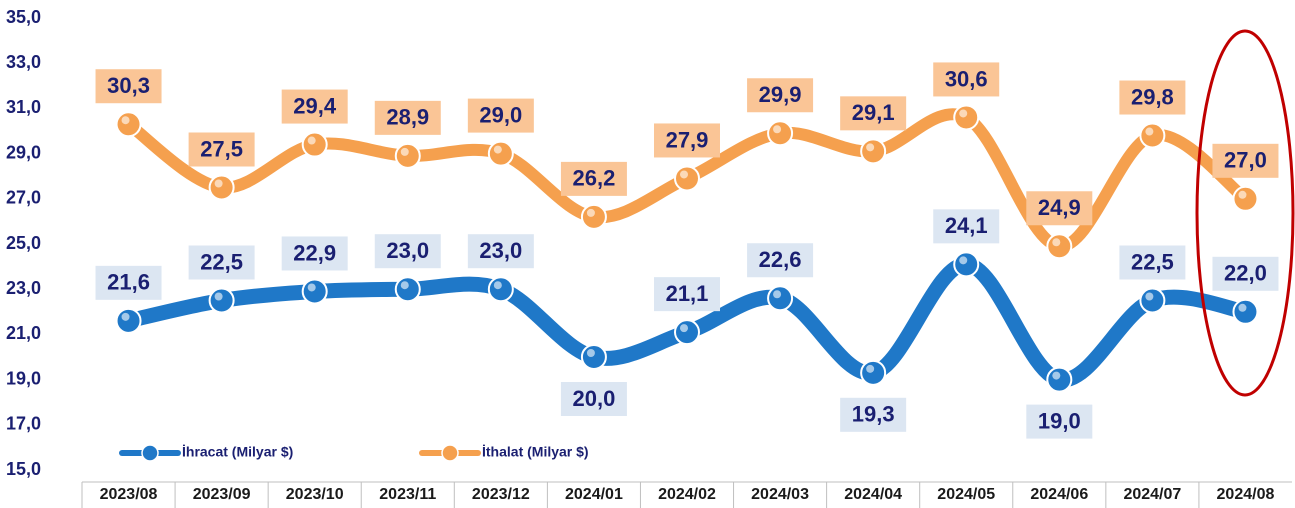  What do you see at coordinates (594, 494) in the screenshot?
I see `x-tick-label: 2024/01` at bounding box center [594, 494].